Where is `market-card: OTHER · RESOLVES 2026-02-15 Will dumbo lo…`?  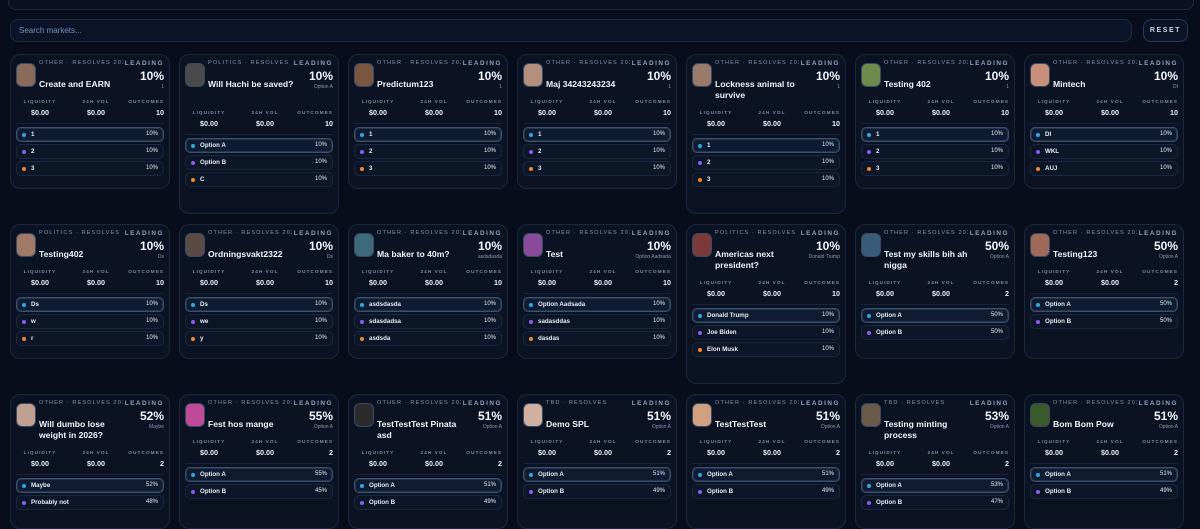 market-card: OTHER · RESOLVES 2026-02-15 Will dumbo lo… is located at coordinates (90, 461).